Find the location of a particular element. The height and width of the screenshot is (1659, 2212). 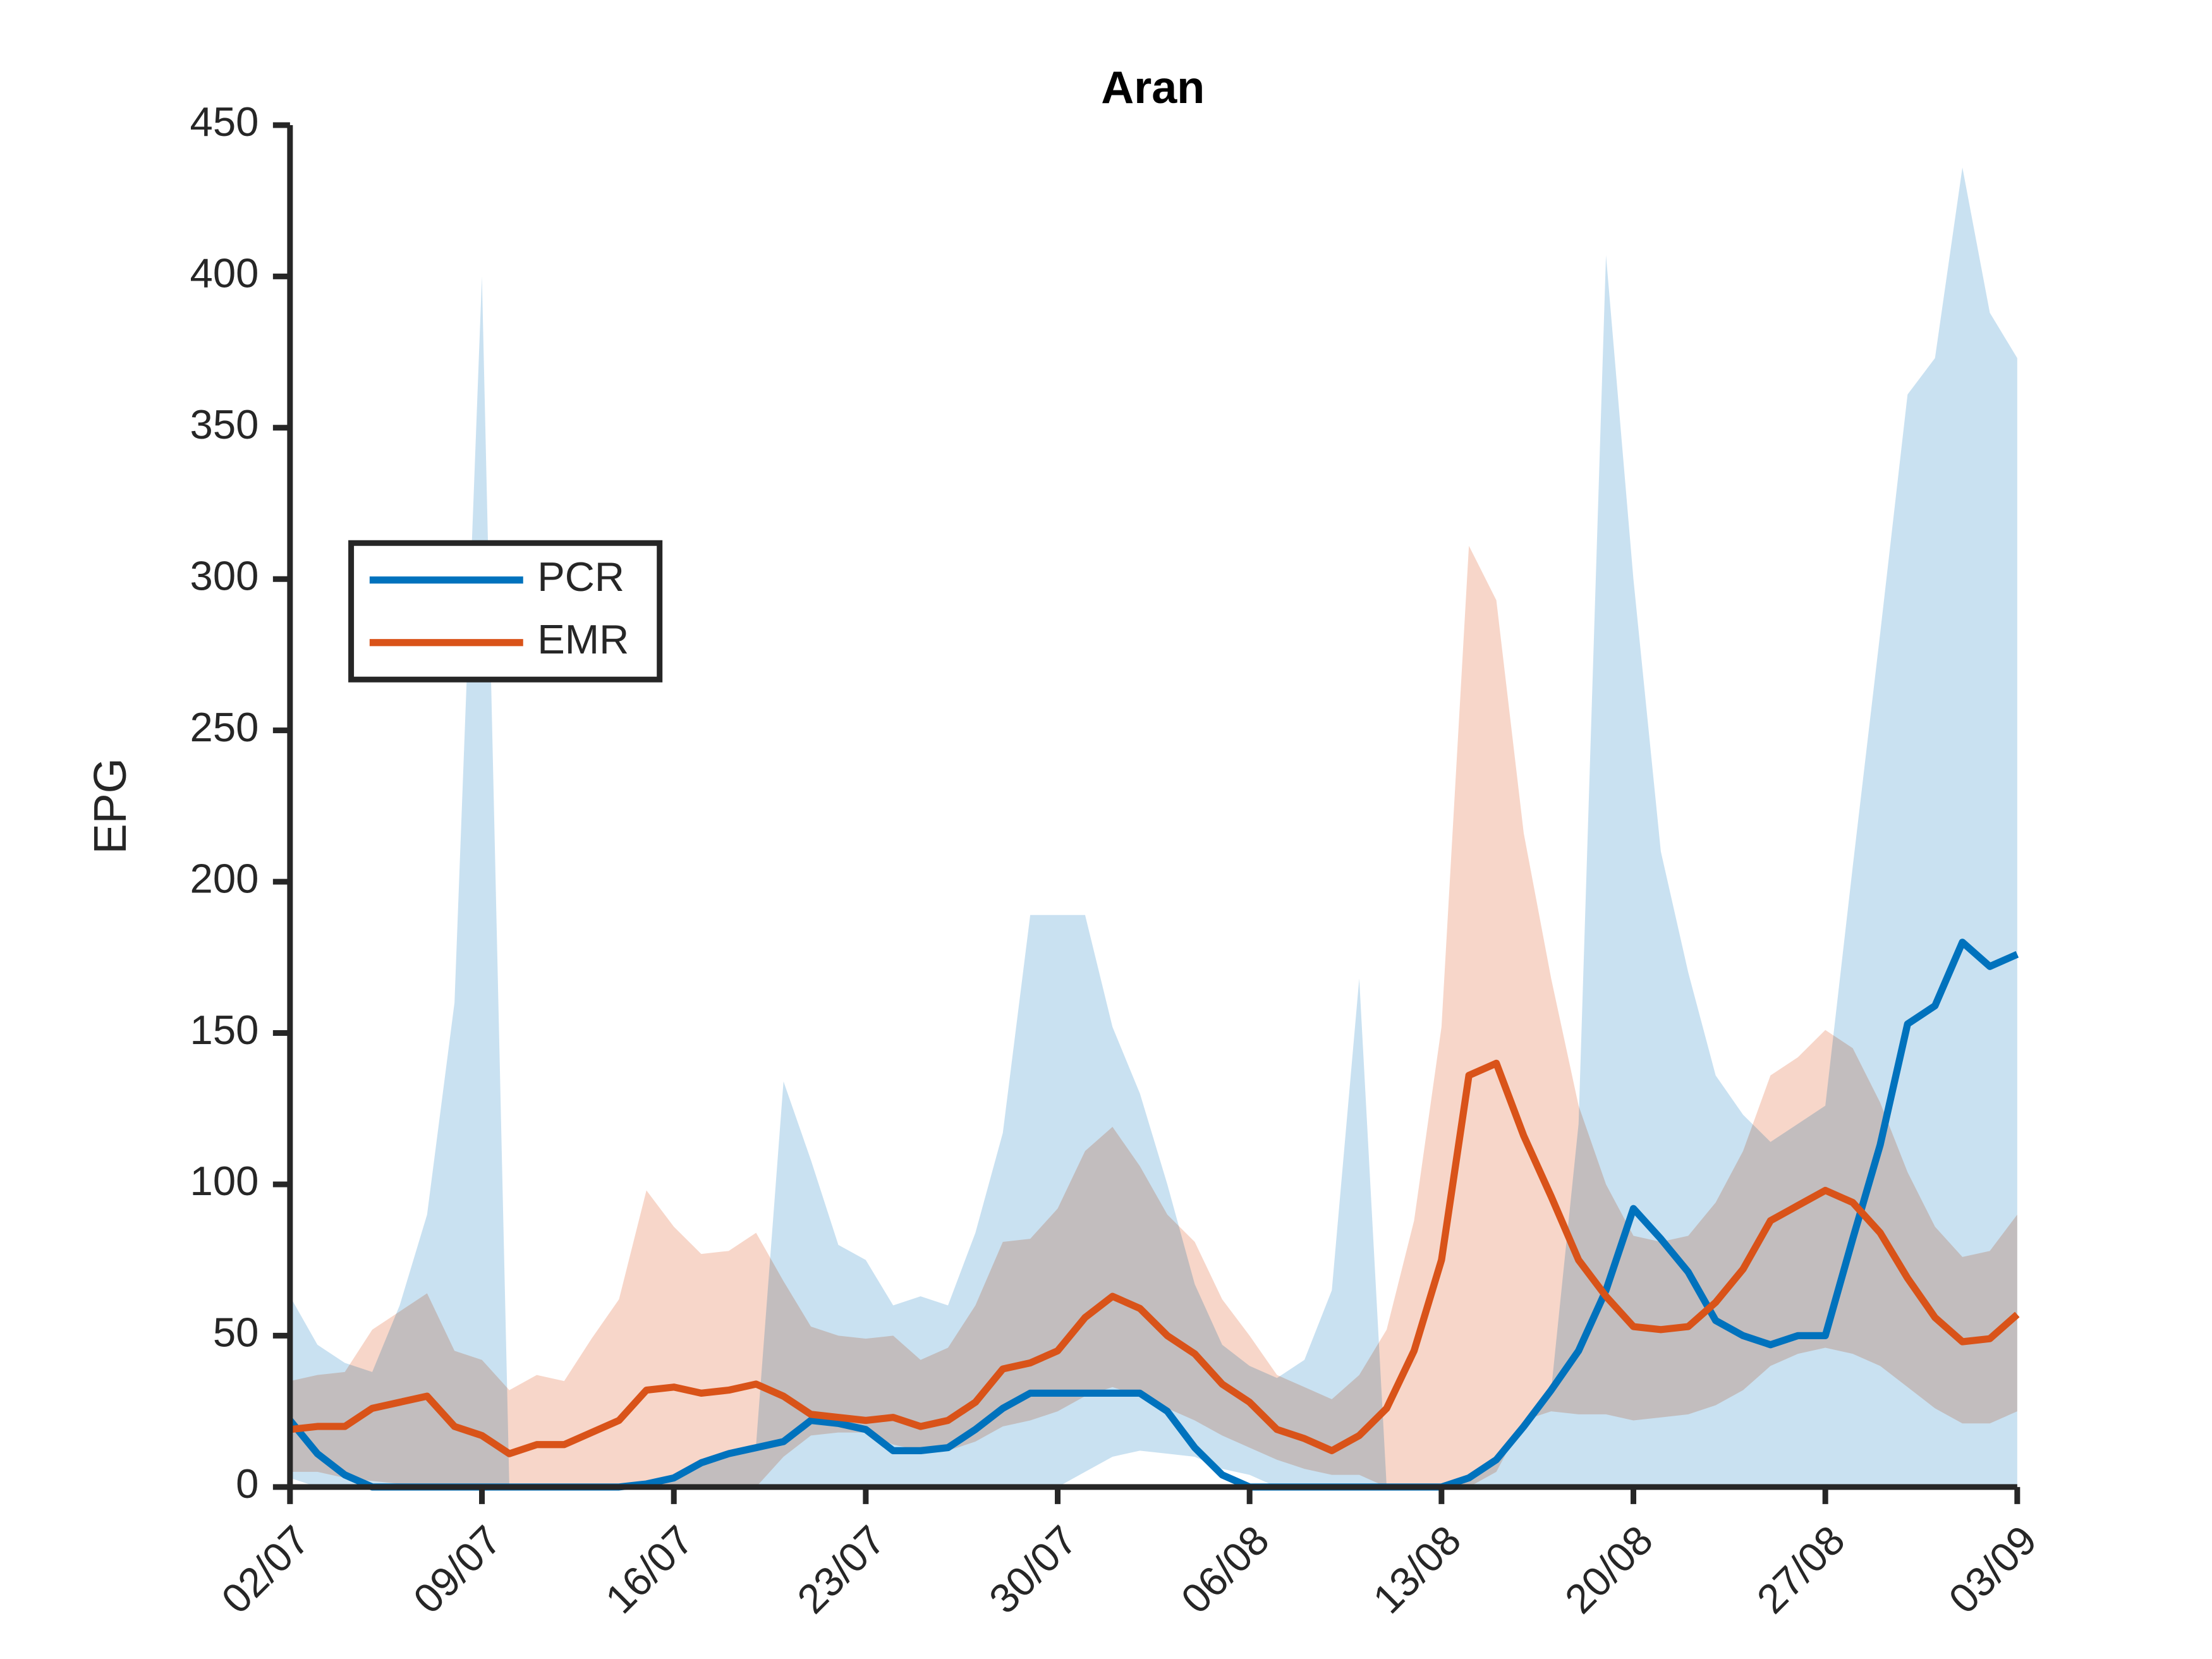

y-axis-label: EPG is located at coordinates (110, 806).